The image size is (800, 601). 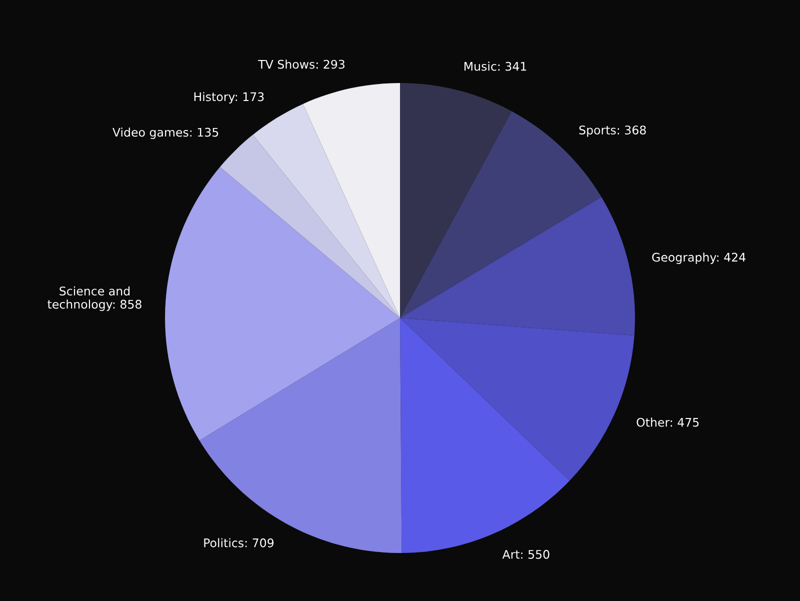 What do you see at coordinates (165, 134) in the screenshot?
I see `slice-label: Video games: 135` at bounding box center [165, 134].